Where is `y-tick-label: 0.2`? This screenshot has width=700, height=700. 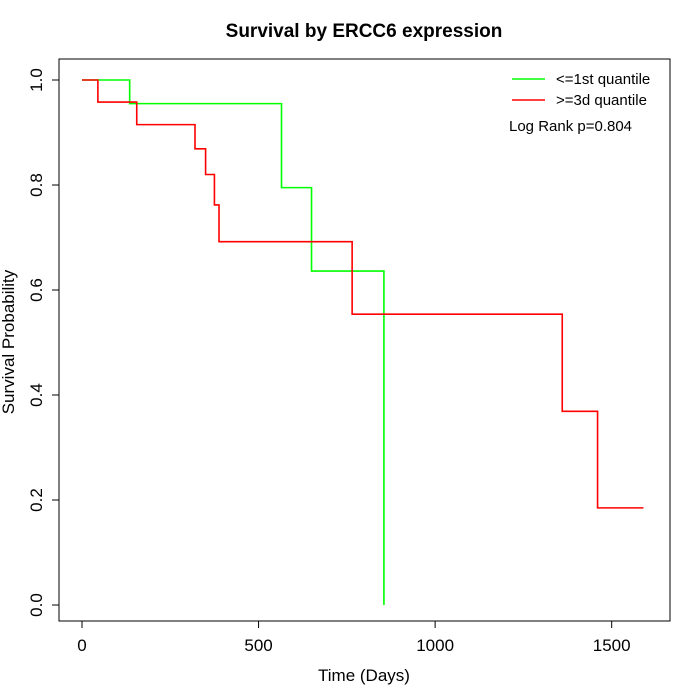 y-tick-label: 0.2 is located at coordinates (36, 500).